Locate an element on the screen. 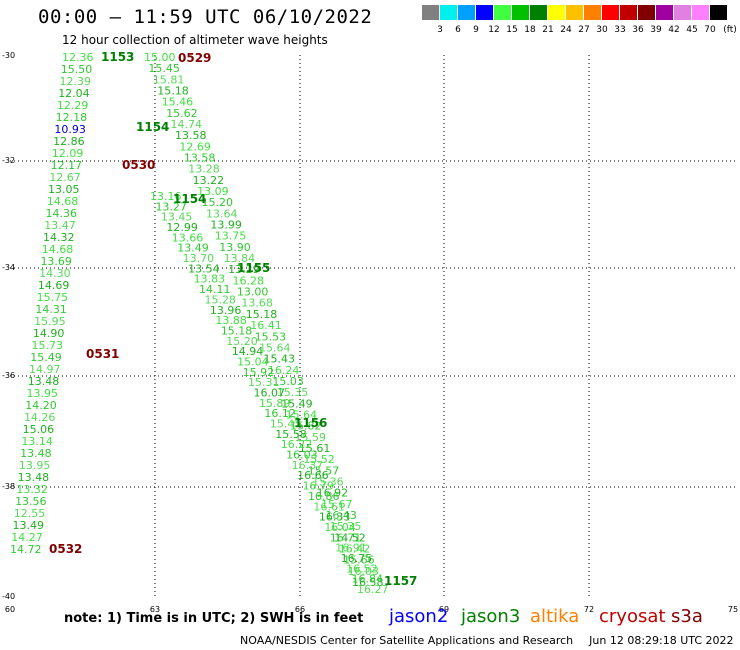 The width and height of the screenshot is (740, 650). wave-height-value: 13.45 is located at coordinates (177, 217).